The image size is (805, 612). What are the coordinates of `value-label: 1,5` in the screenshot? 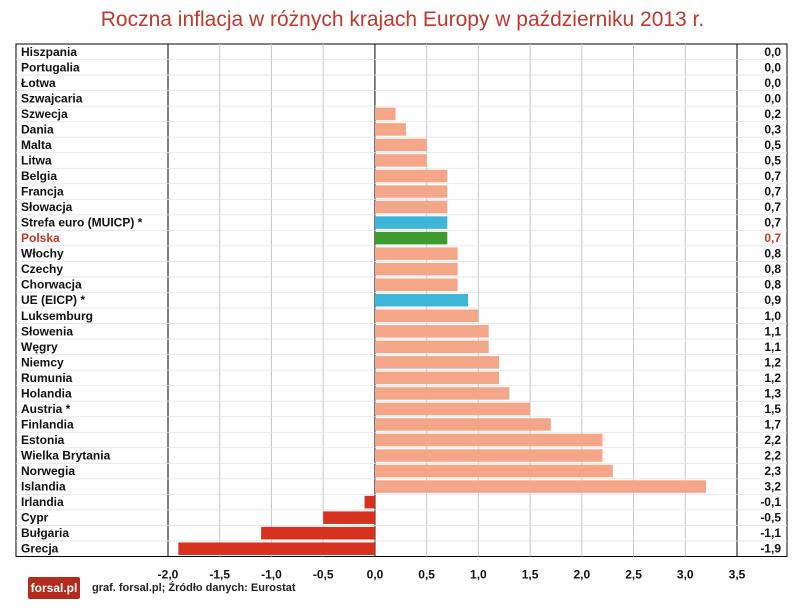 It's located at (772, 409).